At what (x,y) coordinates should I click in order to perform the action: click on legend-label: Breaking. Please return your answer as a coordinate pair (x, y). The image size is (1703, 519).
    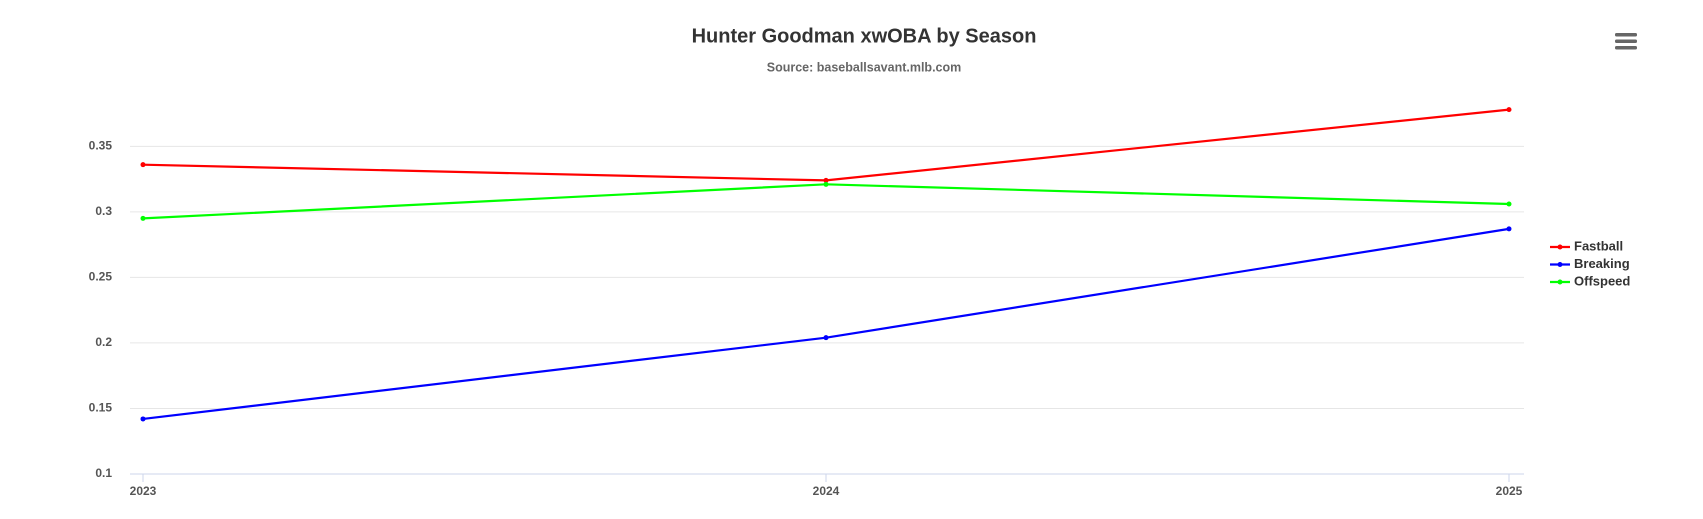
    Looking at the image, I should click on (1602, 263).